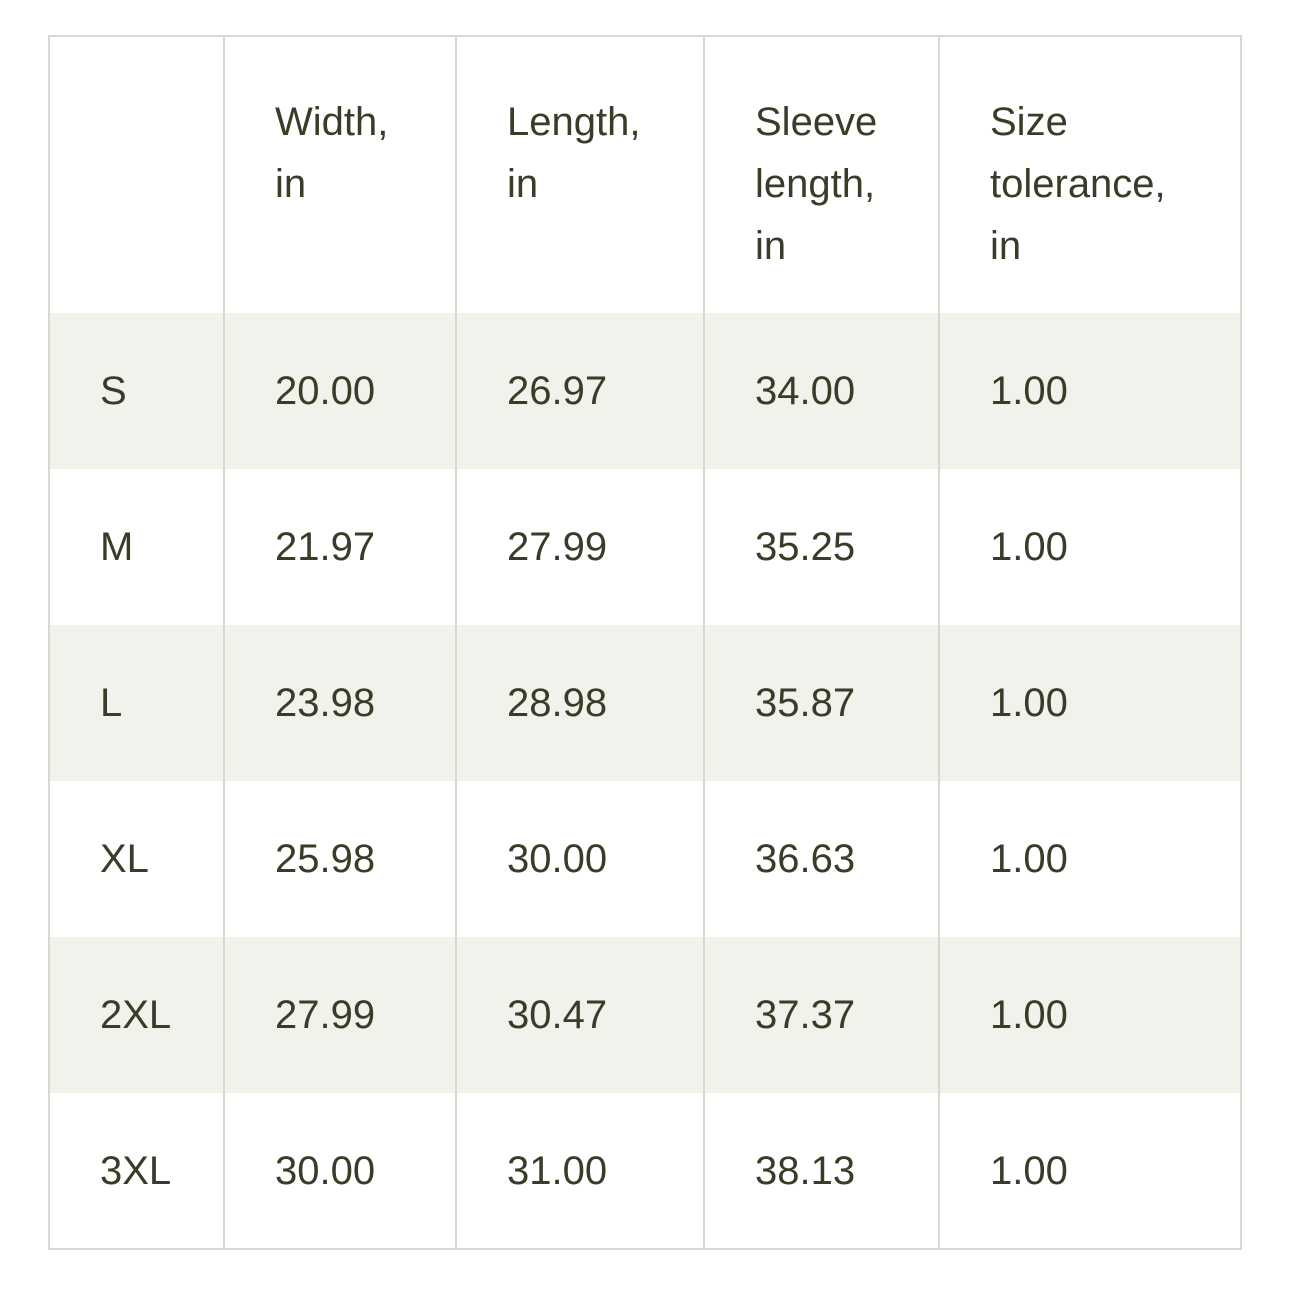  I want to click on size-label: S, so click(113, 391).